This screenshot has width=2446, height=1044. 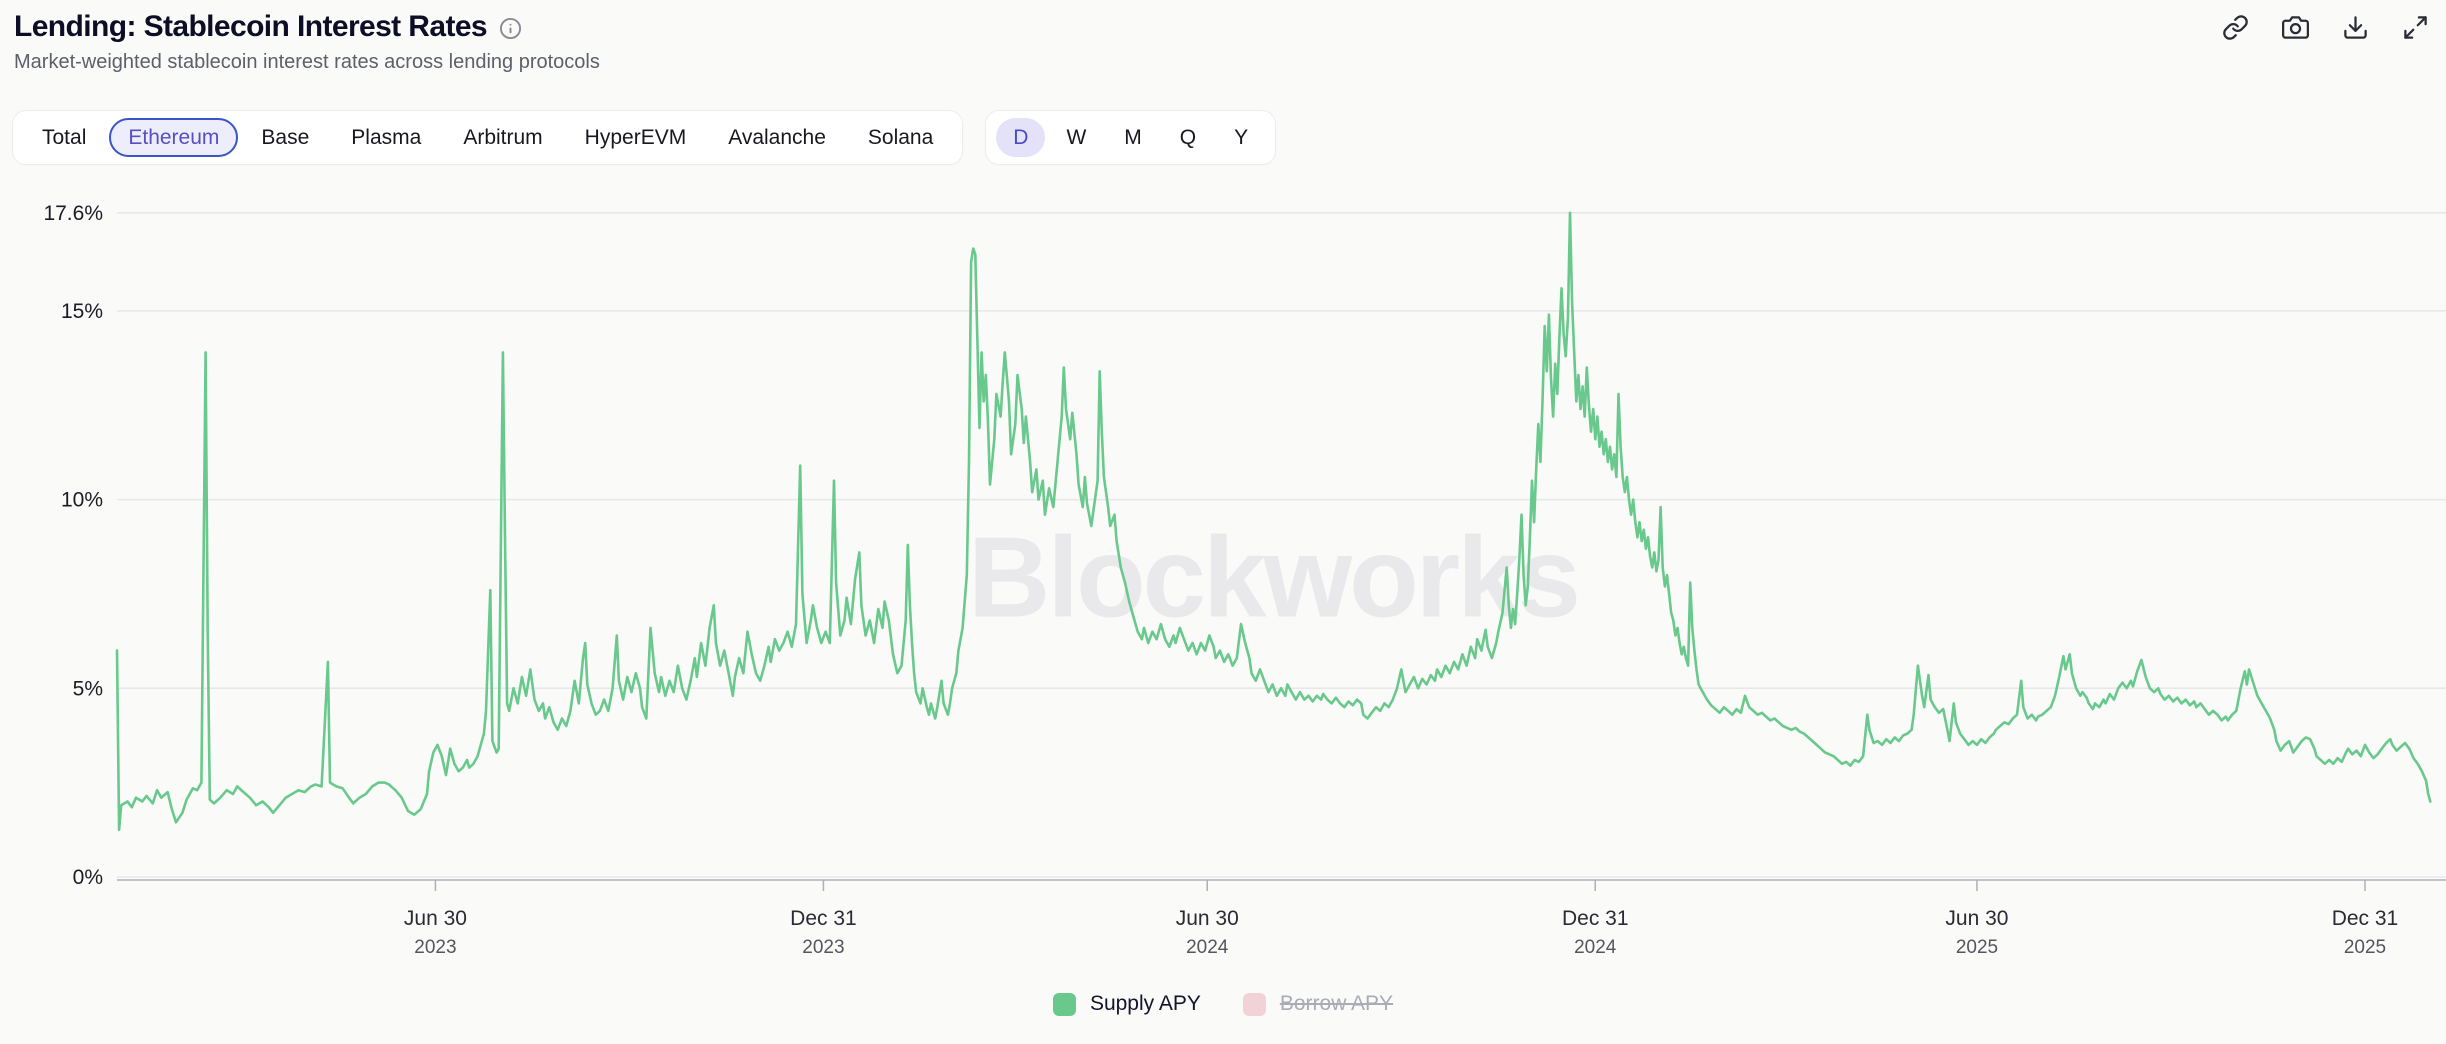 I want to click on interval-tab-q: Q, so click(x=1188, y=137).